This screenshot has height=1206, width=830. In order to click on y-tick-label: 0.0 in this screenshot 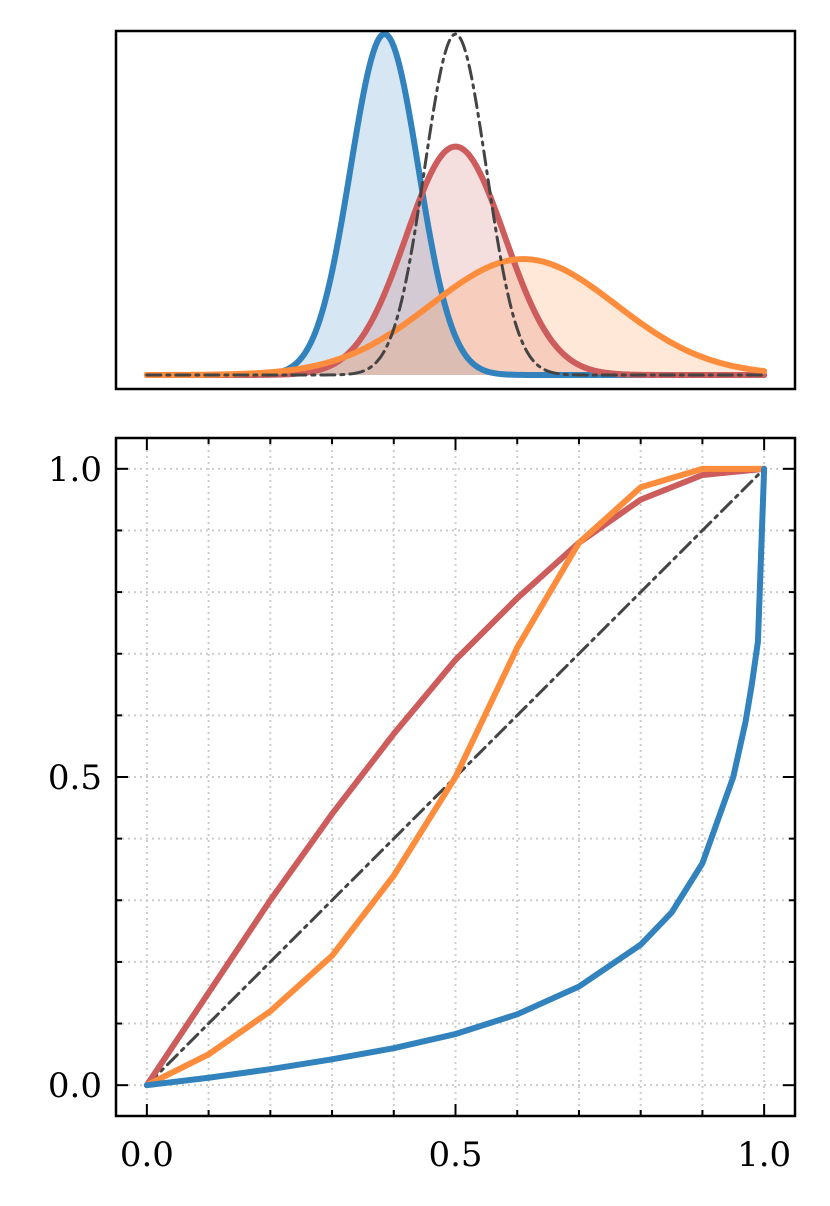, I will do `click(75, 1086)`.